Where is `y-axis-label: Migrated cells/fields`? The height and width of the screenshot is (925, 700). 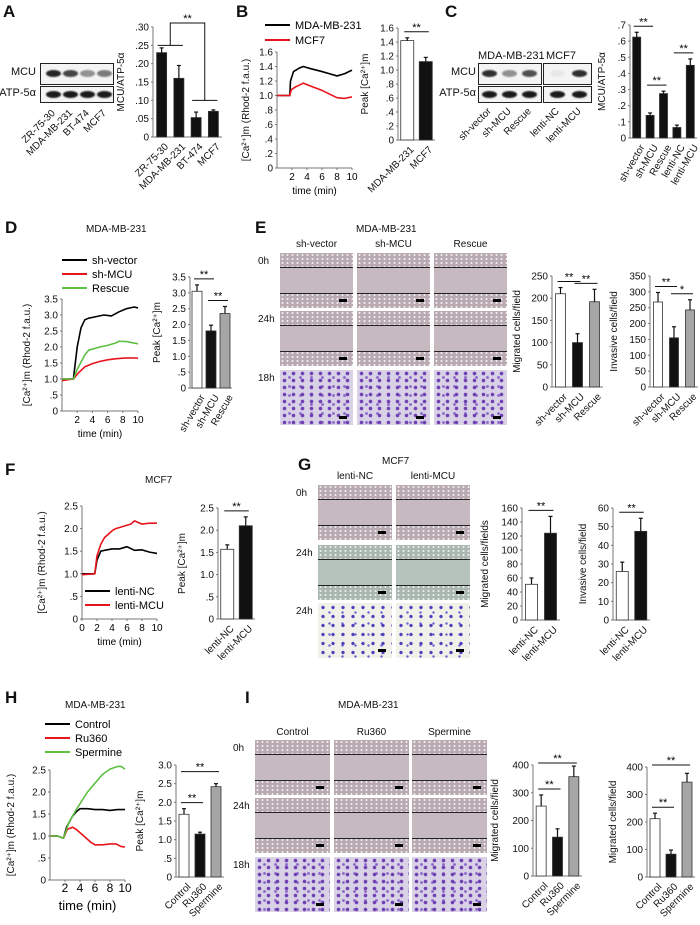 y-axis-label: Migrated cells/fields is located at coordinates (485, 564).